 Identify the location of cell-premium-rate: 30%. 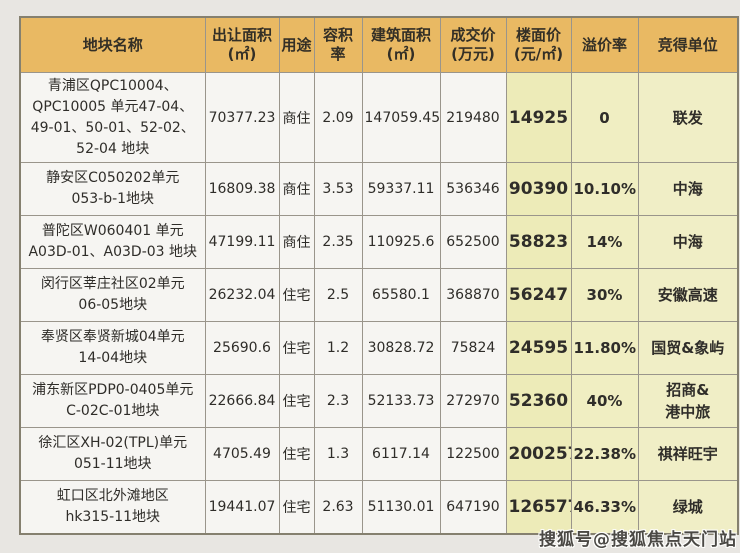
(604, 295).